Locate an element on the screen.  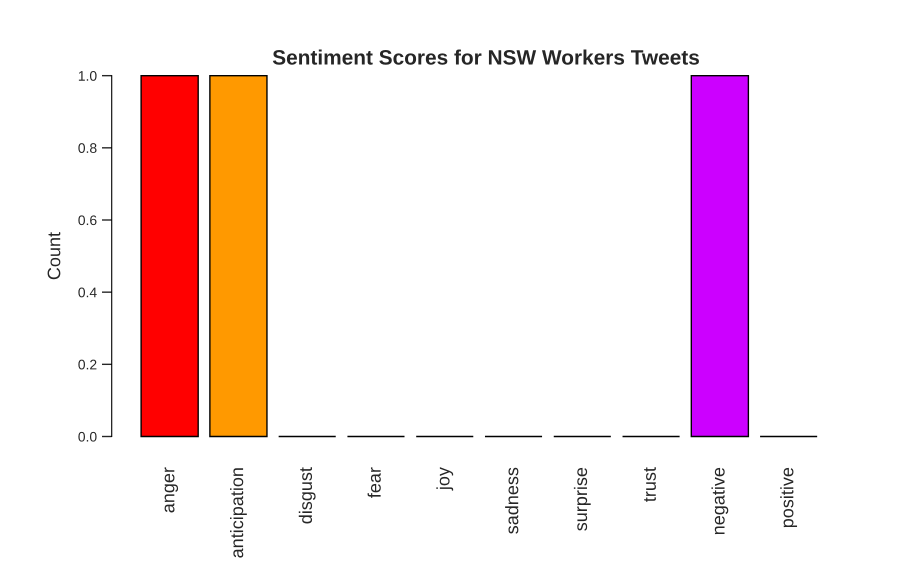
y-tick-label: 1.0 is located at coordinates (87, 75).